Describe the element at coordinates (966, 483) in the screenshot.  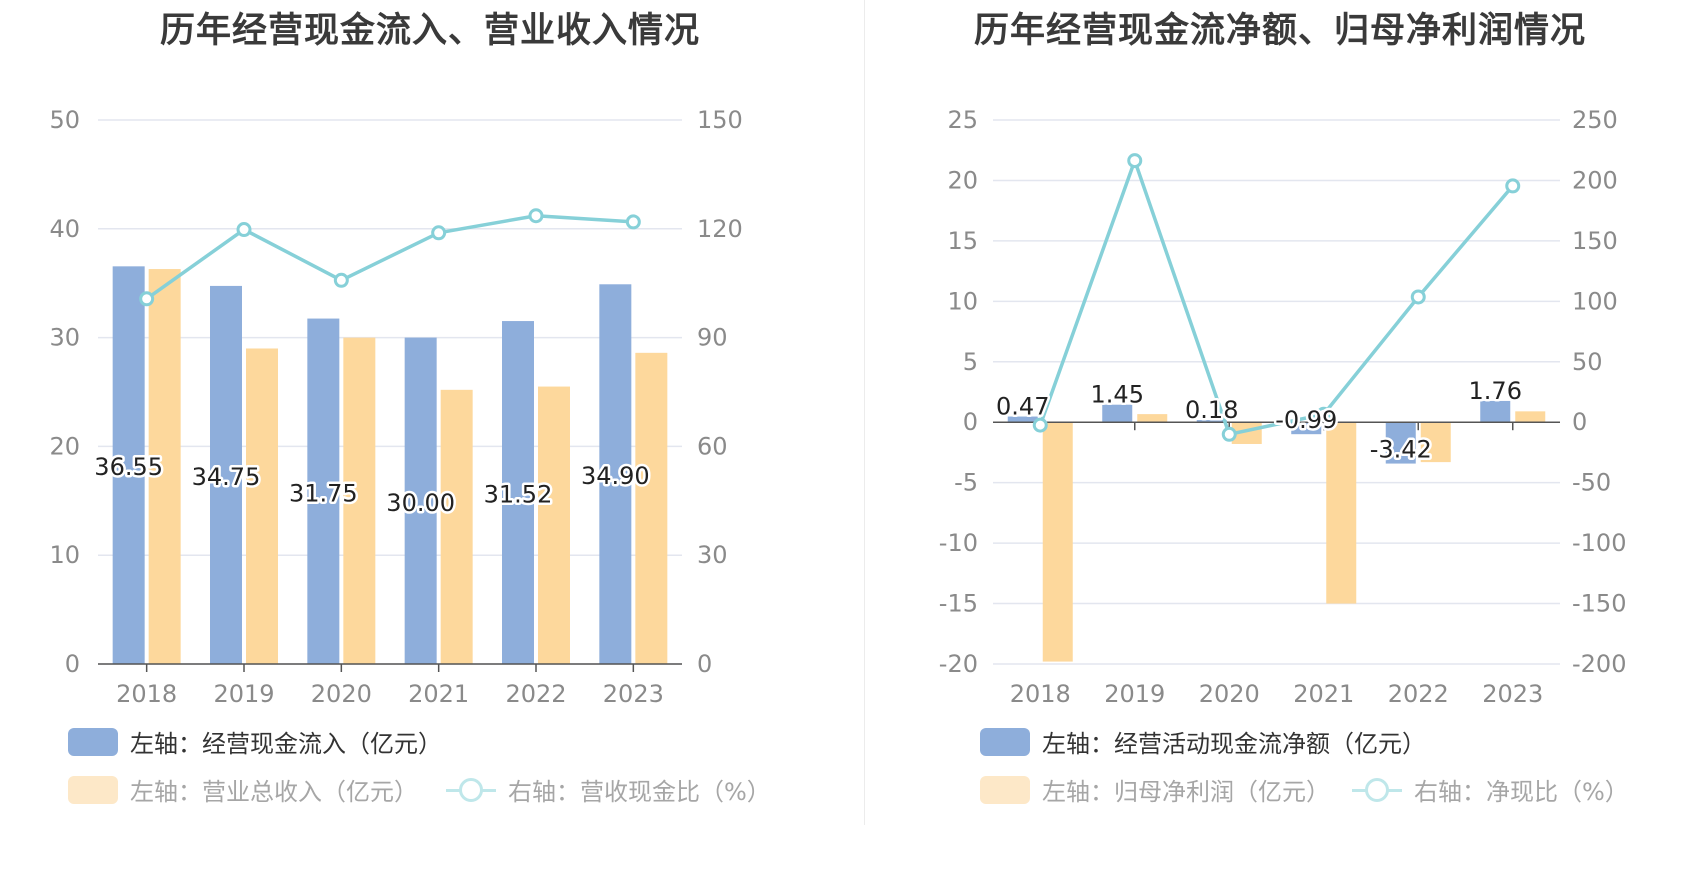
I see `y-left-tick-label: -5` at that location.